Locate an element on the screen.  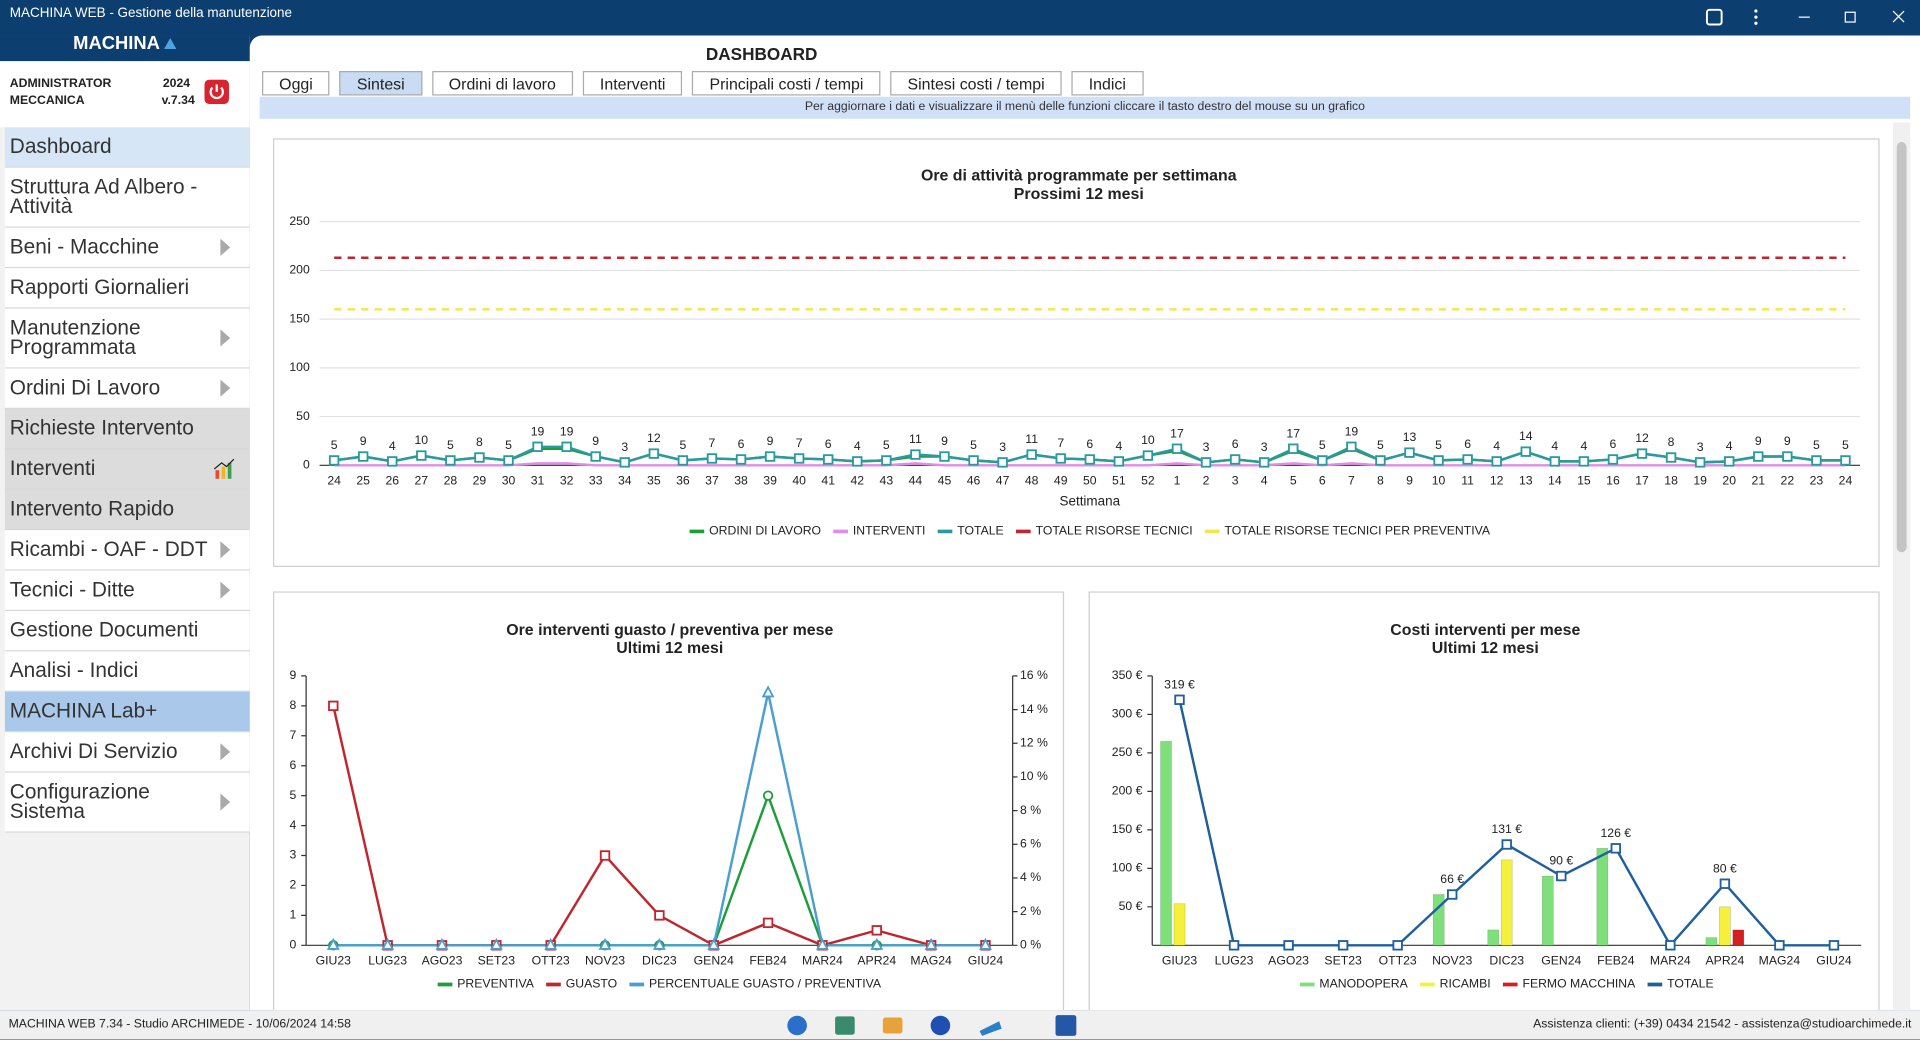
tab: Sintesi costi / tempi is located at coordinates (976, 83).